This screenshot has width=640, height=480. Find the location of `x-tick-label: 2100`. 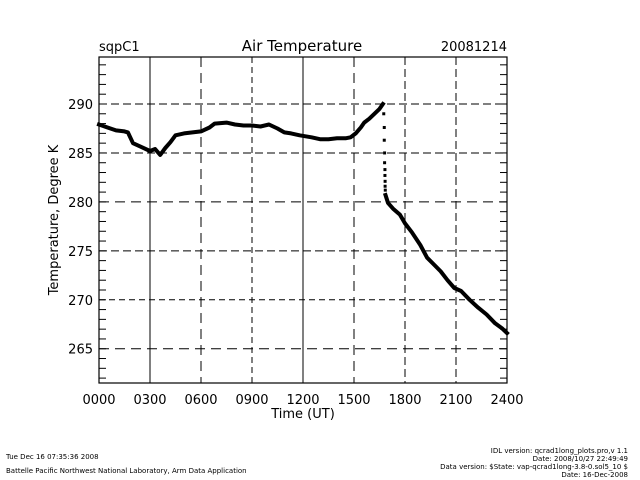

x-tick-label: 2100 is located at coordinates (455, 400).